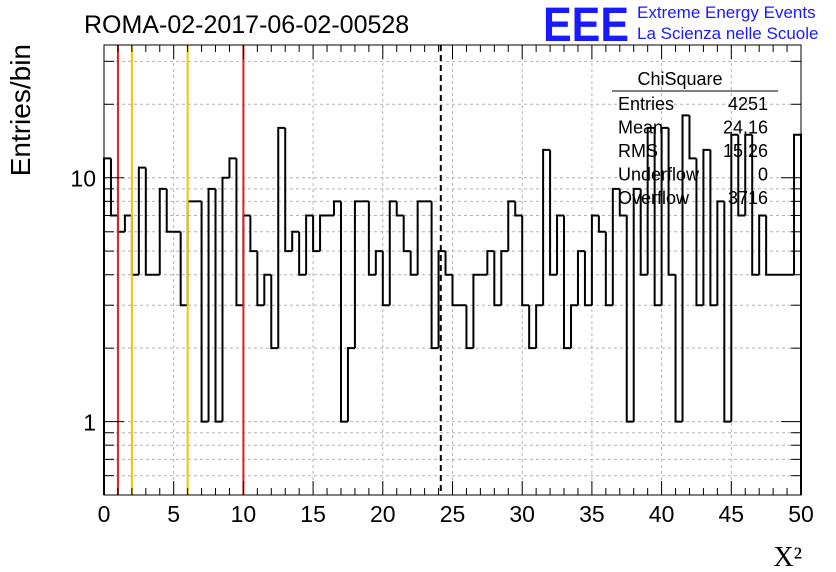 The image size is (836, 572). Describe the element at coordinates (89, 423) in the screenshot. I see `y-tick-label: 1` at that location.